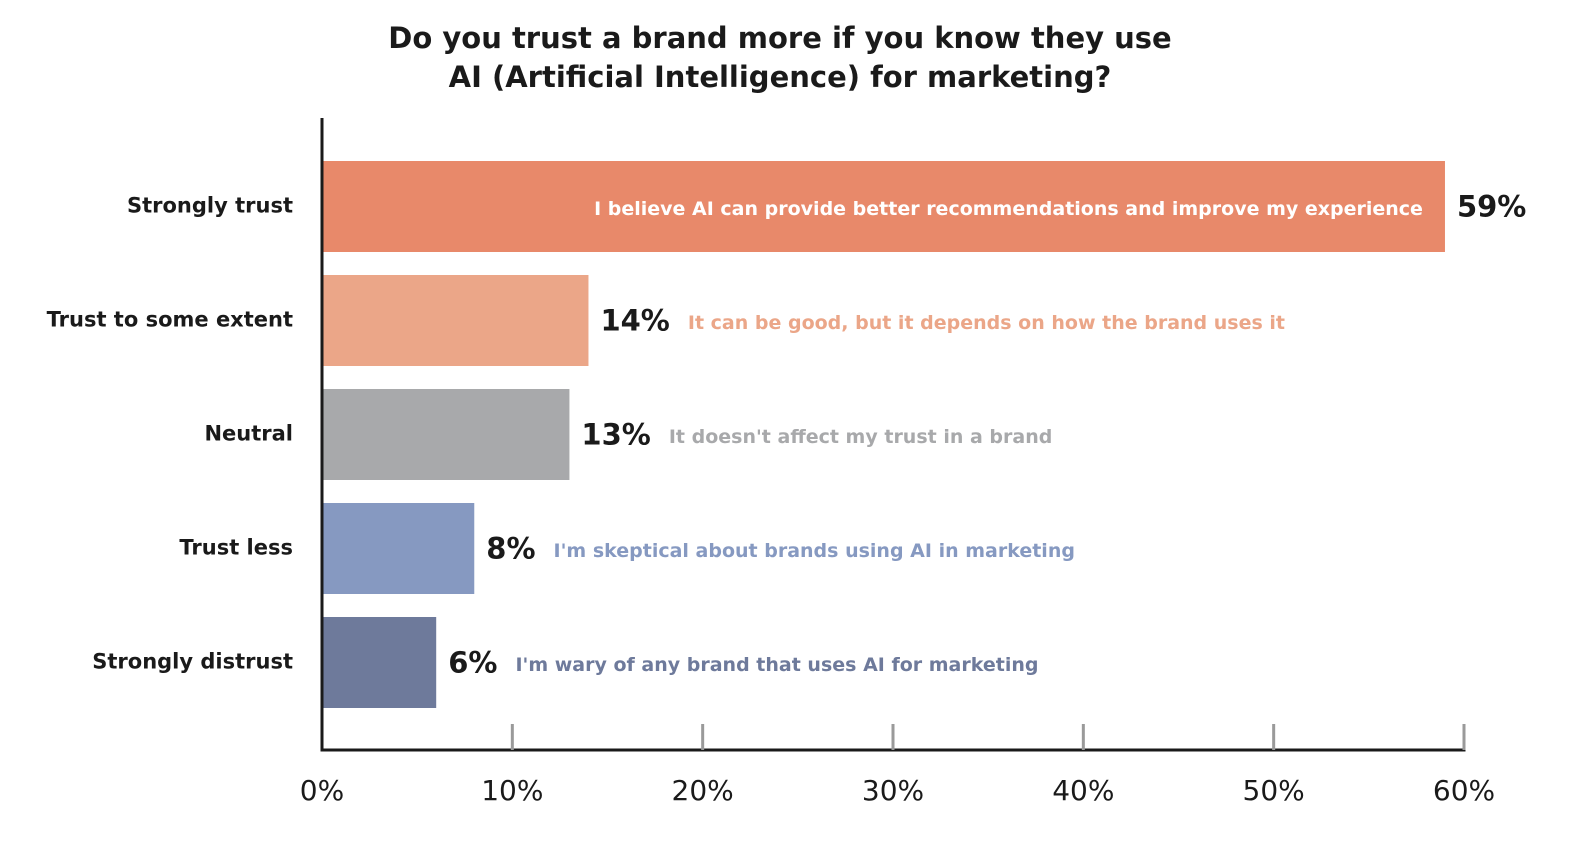 The image size is (1592, 854). I want to click on value-label: 14%, so click(634, 321).